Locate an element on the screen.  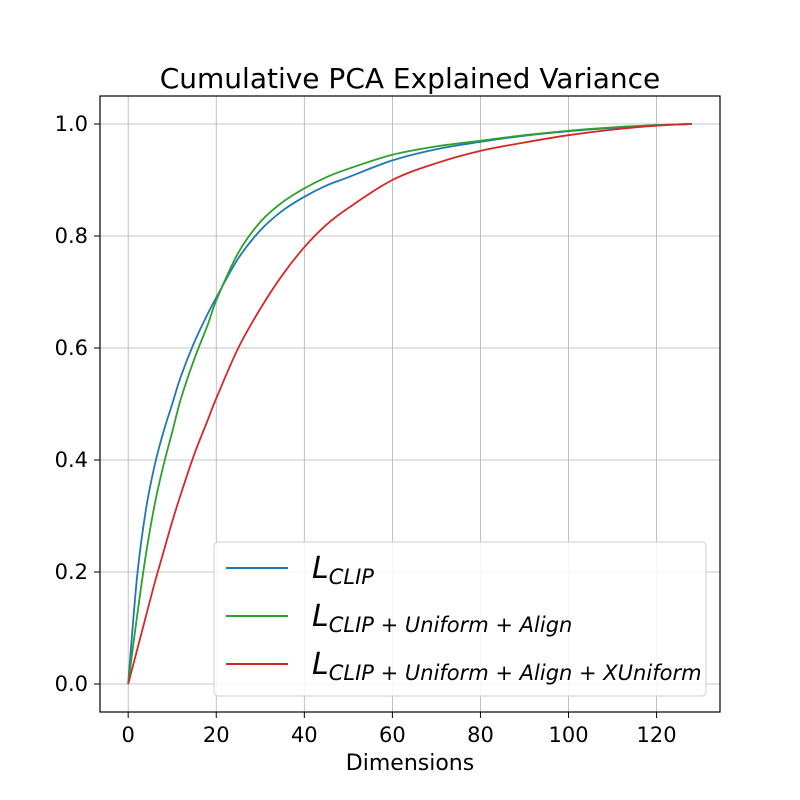
y-tick-label: 0.2 is located at coordinates (71, 572).